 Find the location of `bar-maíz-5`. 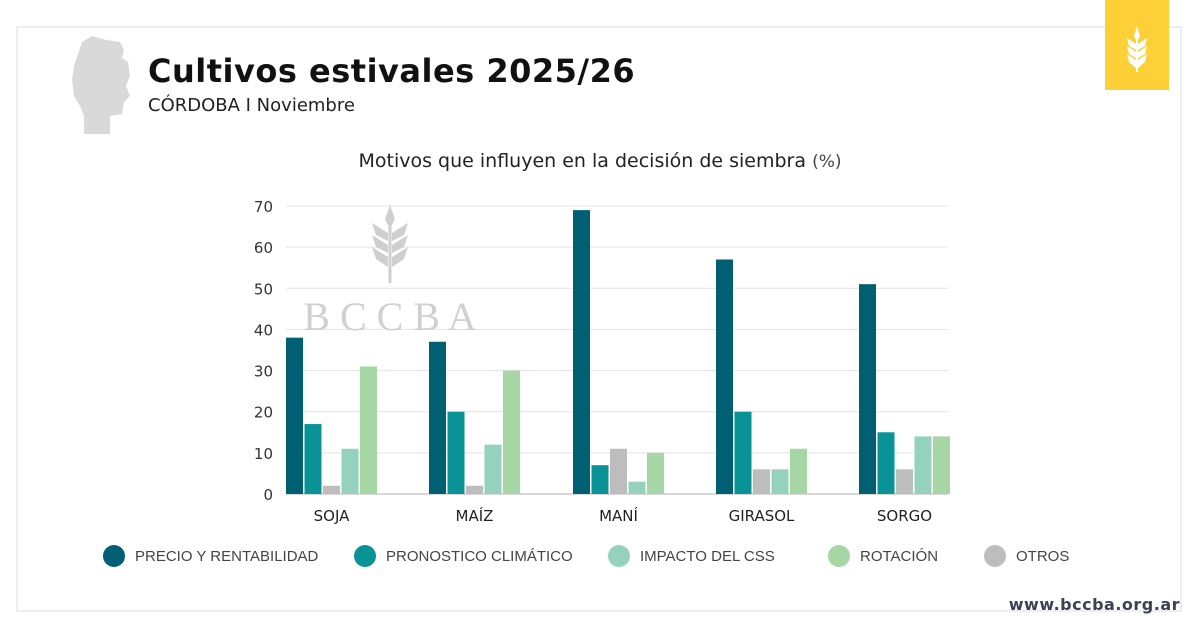

bar-maíz-5 is located at coordinates (511, 432).